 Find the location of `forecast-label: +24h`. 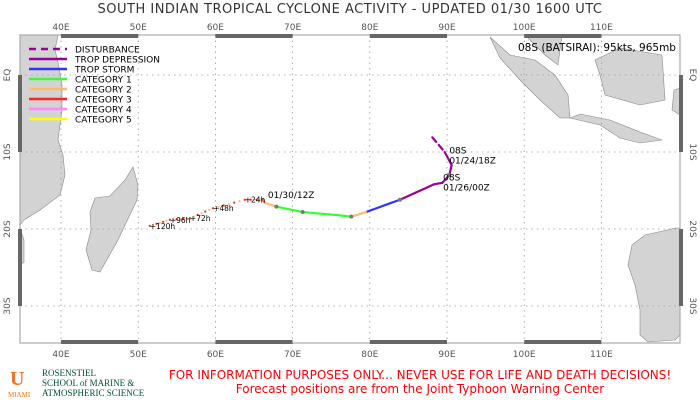

forecast-label: +24h is located at coordinates (255, 200).